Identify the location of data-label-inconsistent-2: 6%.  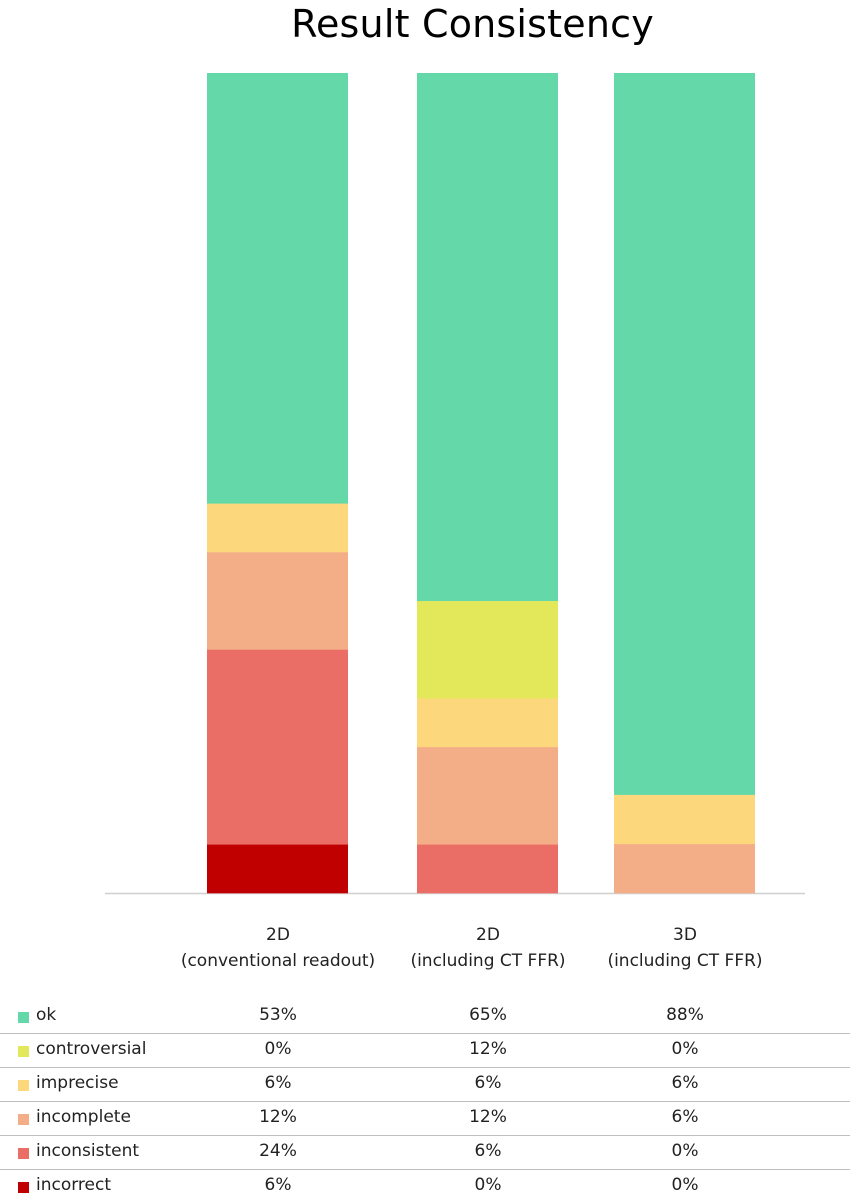
(488, 1151).